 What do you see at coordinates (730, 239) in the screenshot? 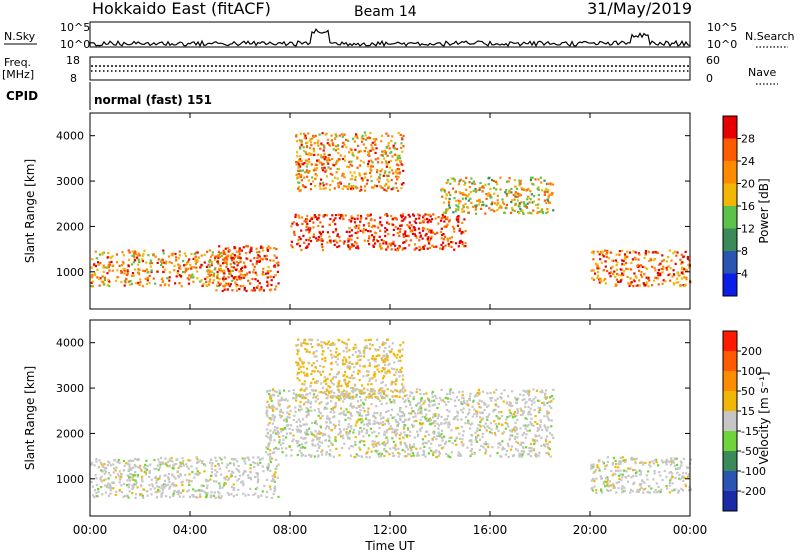
I see `colorbar-swatch` at bounding box center [730, 239].